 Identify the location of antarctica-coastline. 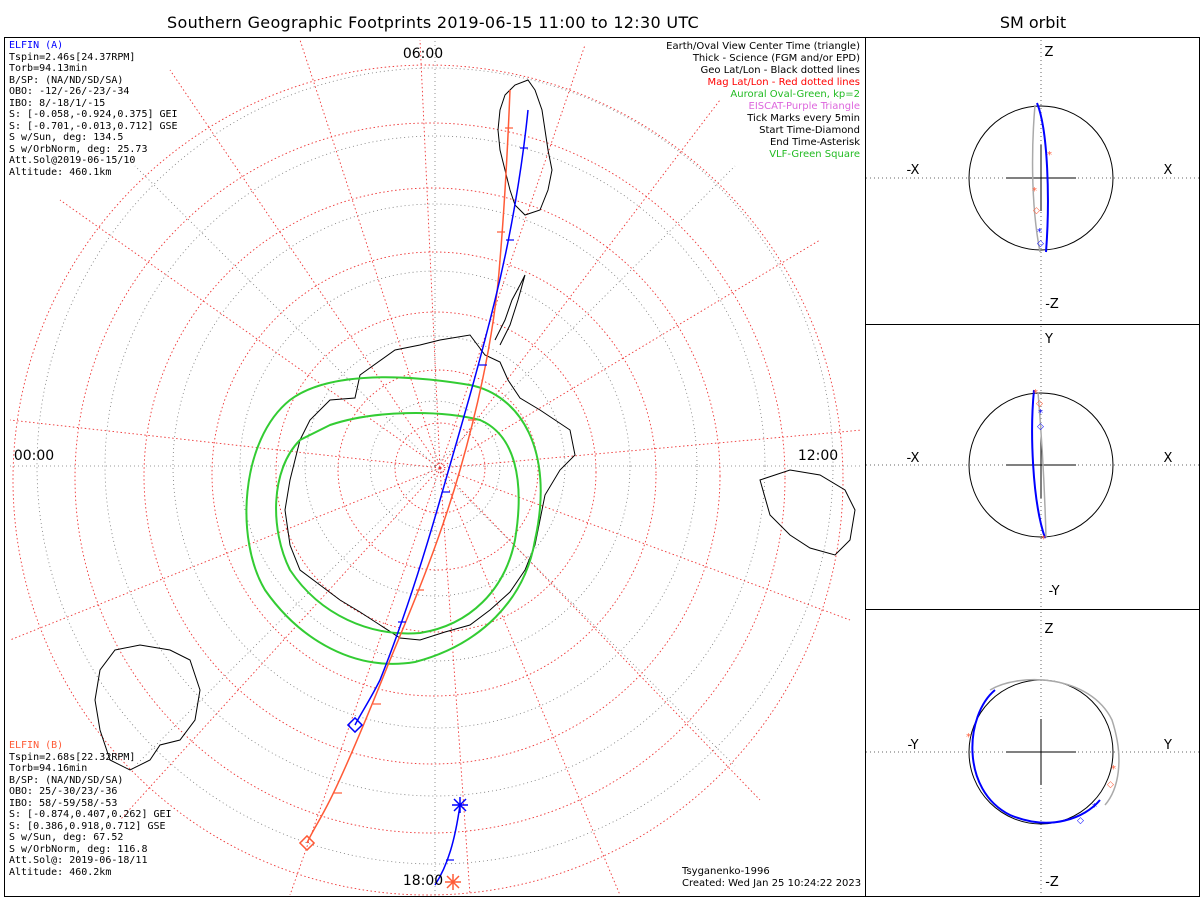
(430, 487).